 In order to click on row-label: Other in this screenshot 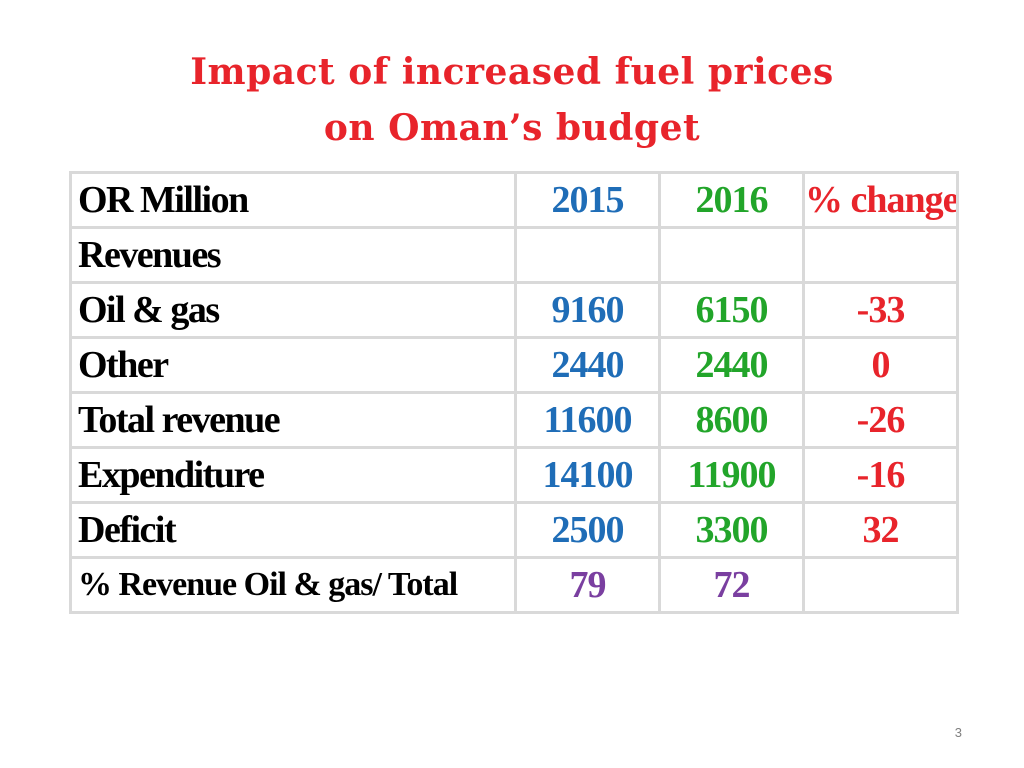, I will do `click(293, 365)`.